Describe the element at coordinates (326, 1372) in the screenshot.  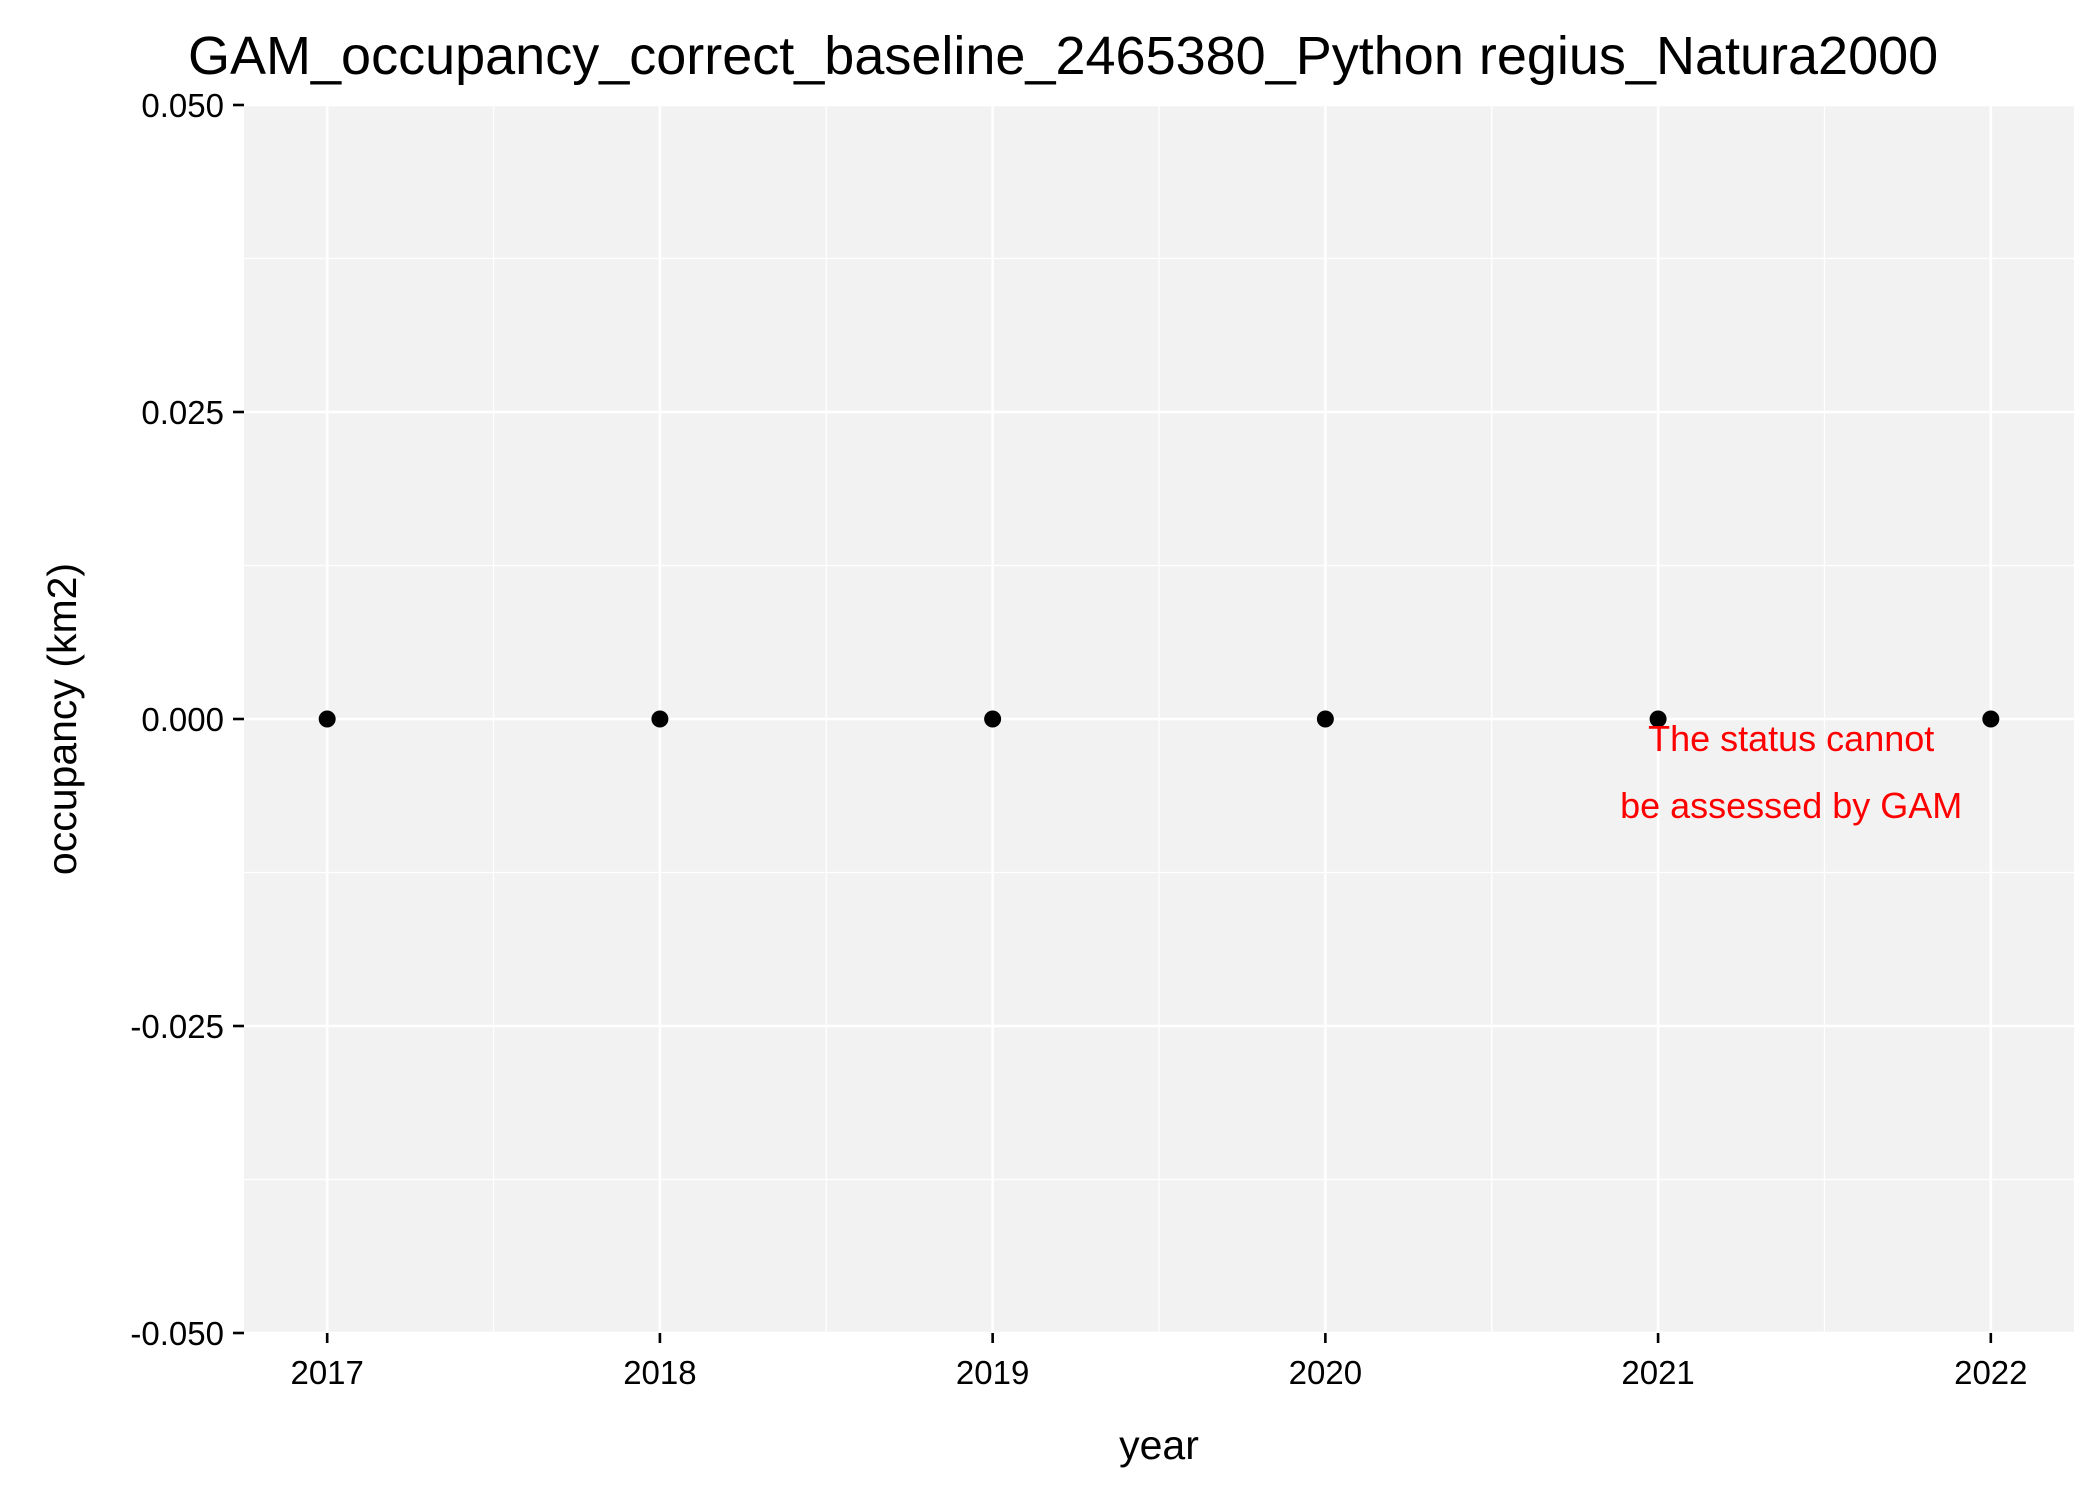
I see `x-tick-label: 2017` at that location.